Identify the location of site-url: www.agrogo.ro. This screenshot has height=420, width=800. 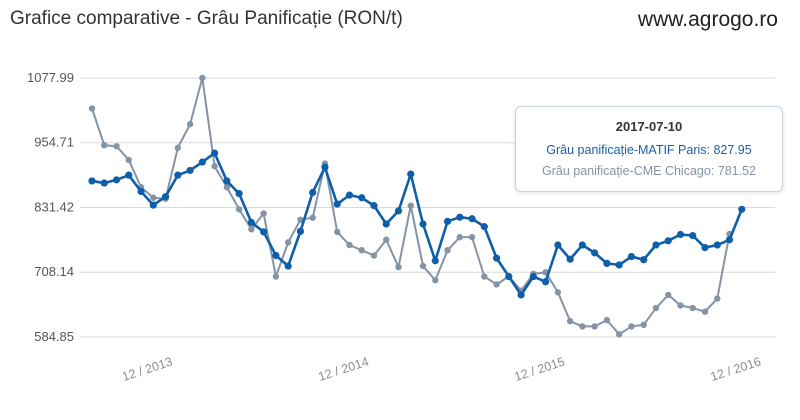
(707, 19).